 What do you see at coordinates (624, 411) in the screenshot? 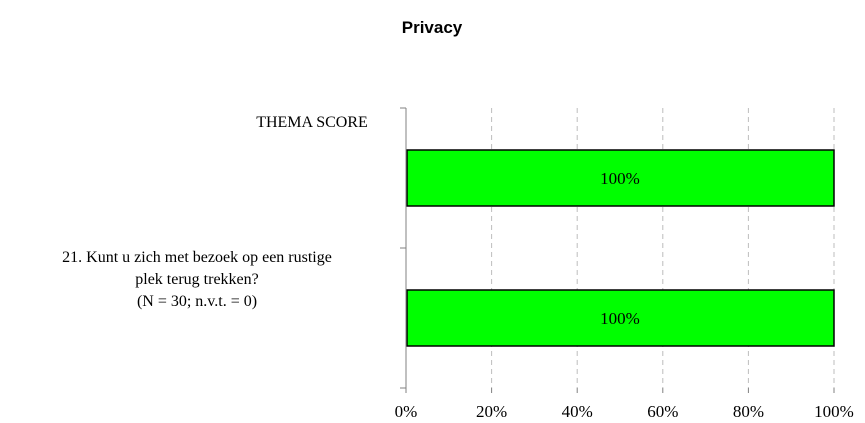
I see `tick-labels: 0% 20% 40% 60% 80% 100%` at bounding box center [624, 411].